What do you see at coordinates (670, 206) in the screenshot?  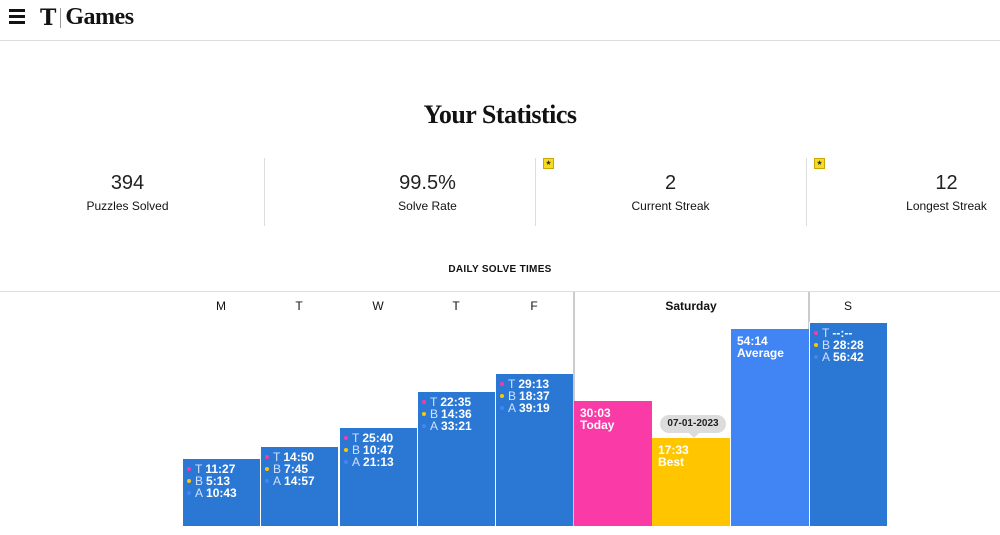 I see `stat-label: Current Streak` at bounding box center [670, 206].